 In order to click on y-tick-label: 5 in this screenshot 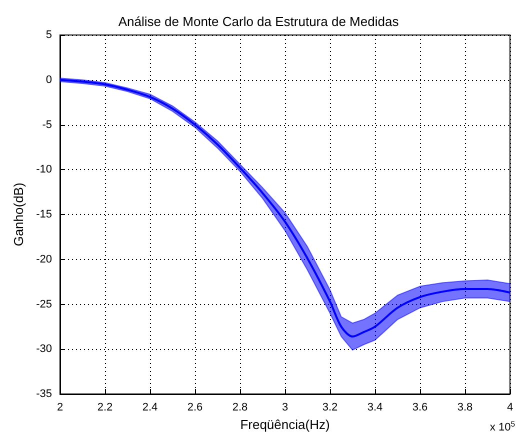, I will do `click(49, 35)`.